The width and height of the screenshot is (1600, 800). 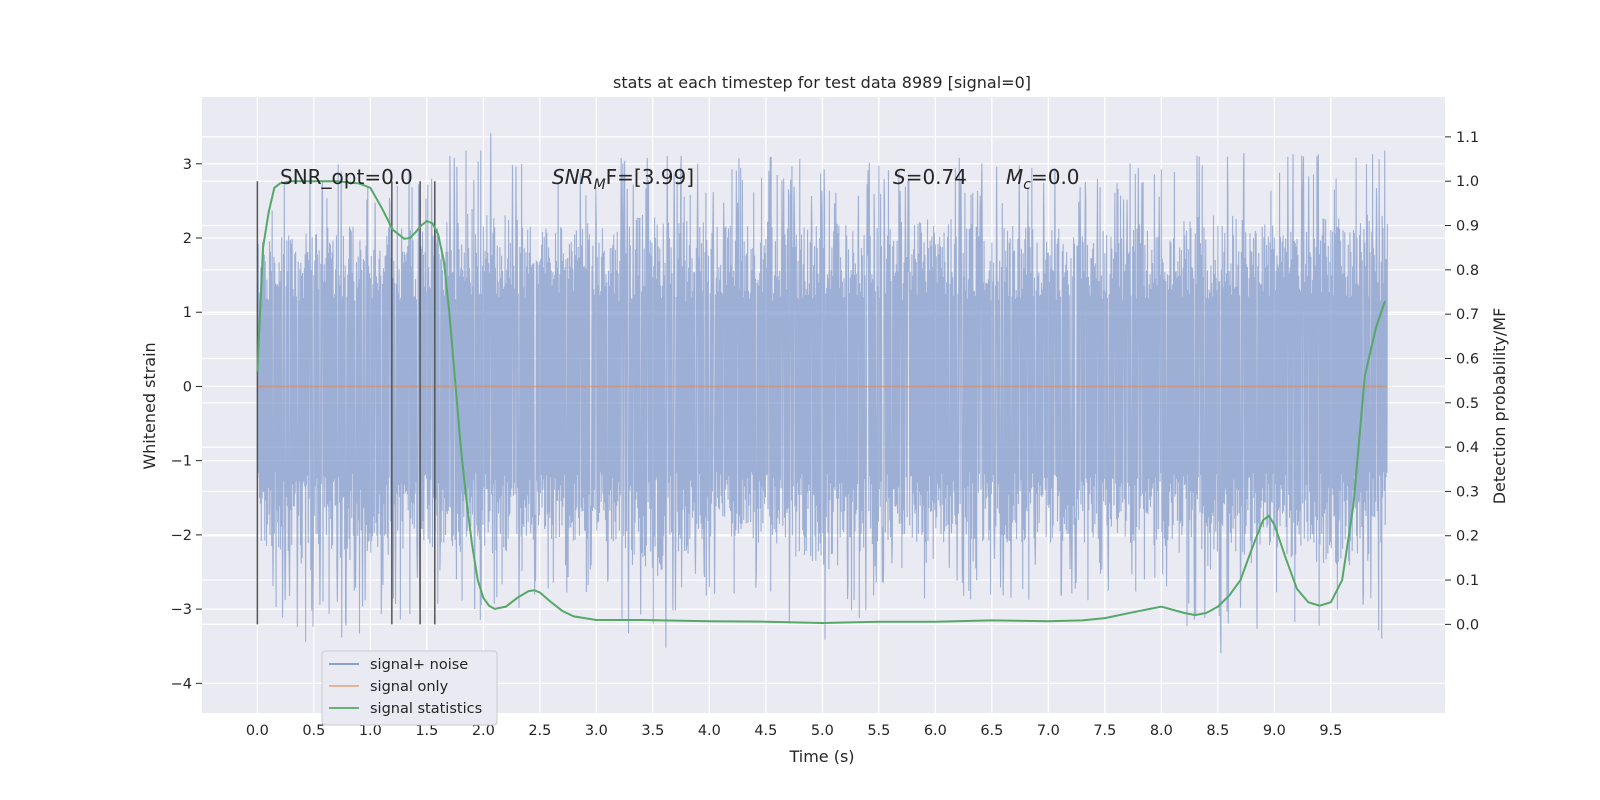 I want to click on y-tick-label-right: 0.9, so click(x=1467, y=227).